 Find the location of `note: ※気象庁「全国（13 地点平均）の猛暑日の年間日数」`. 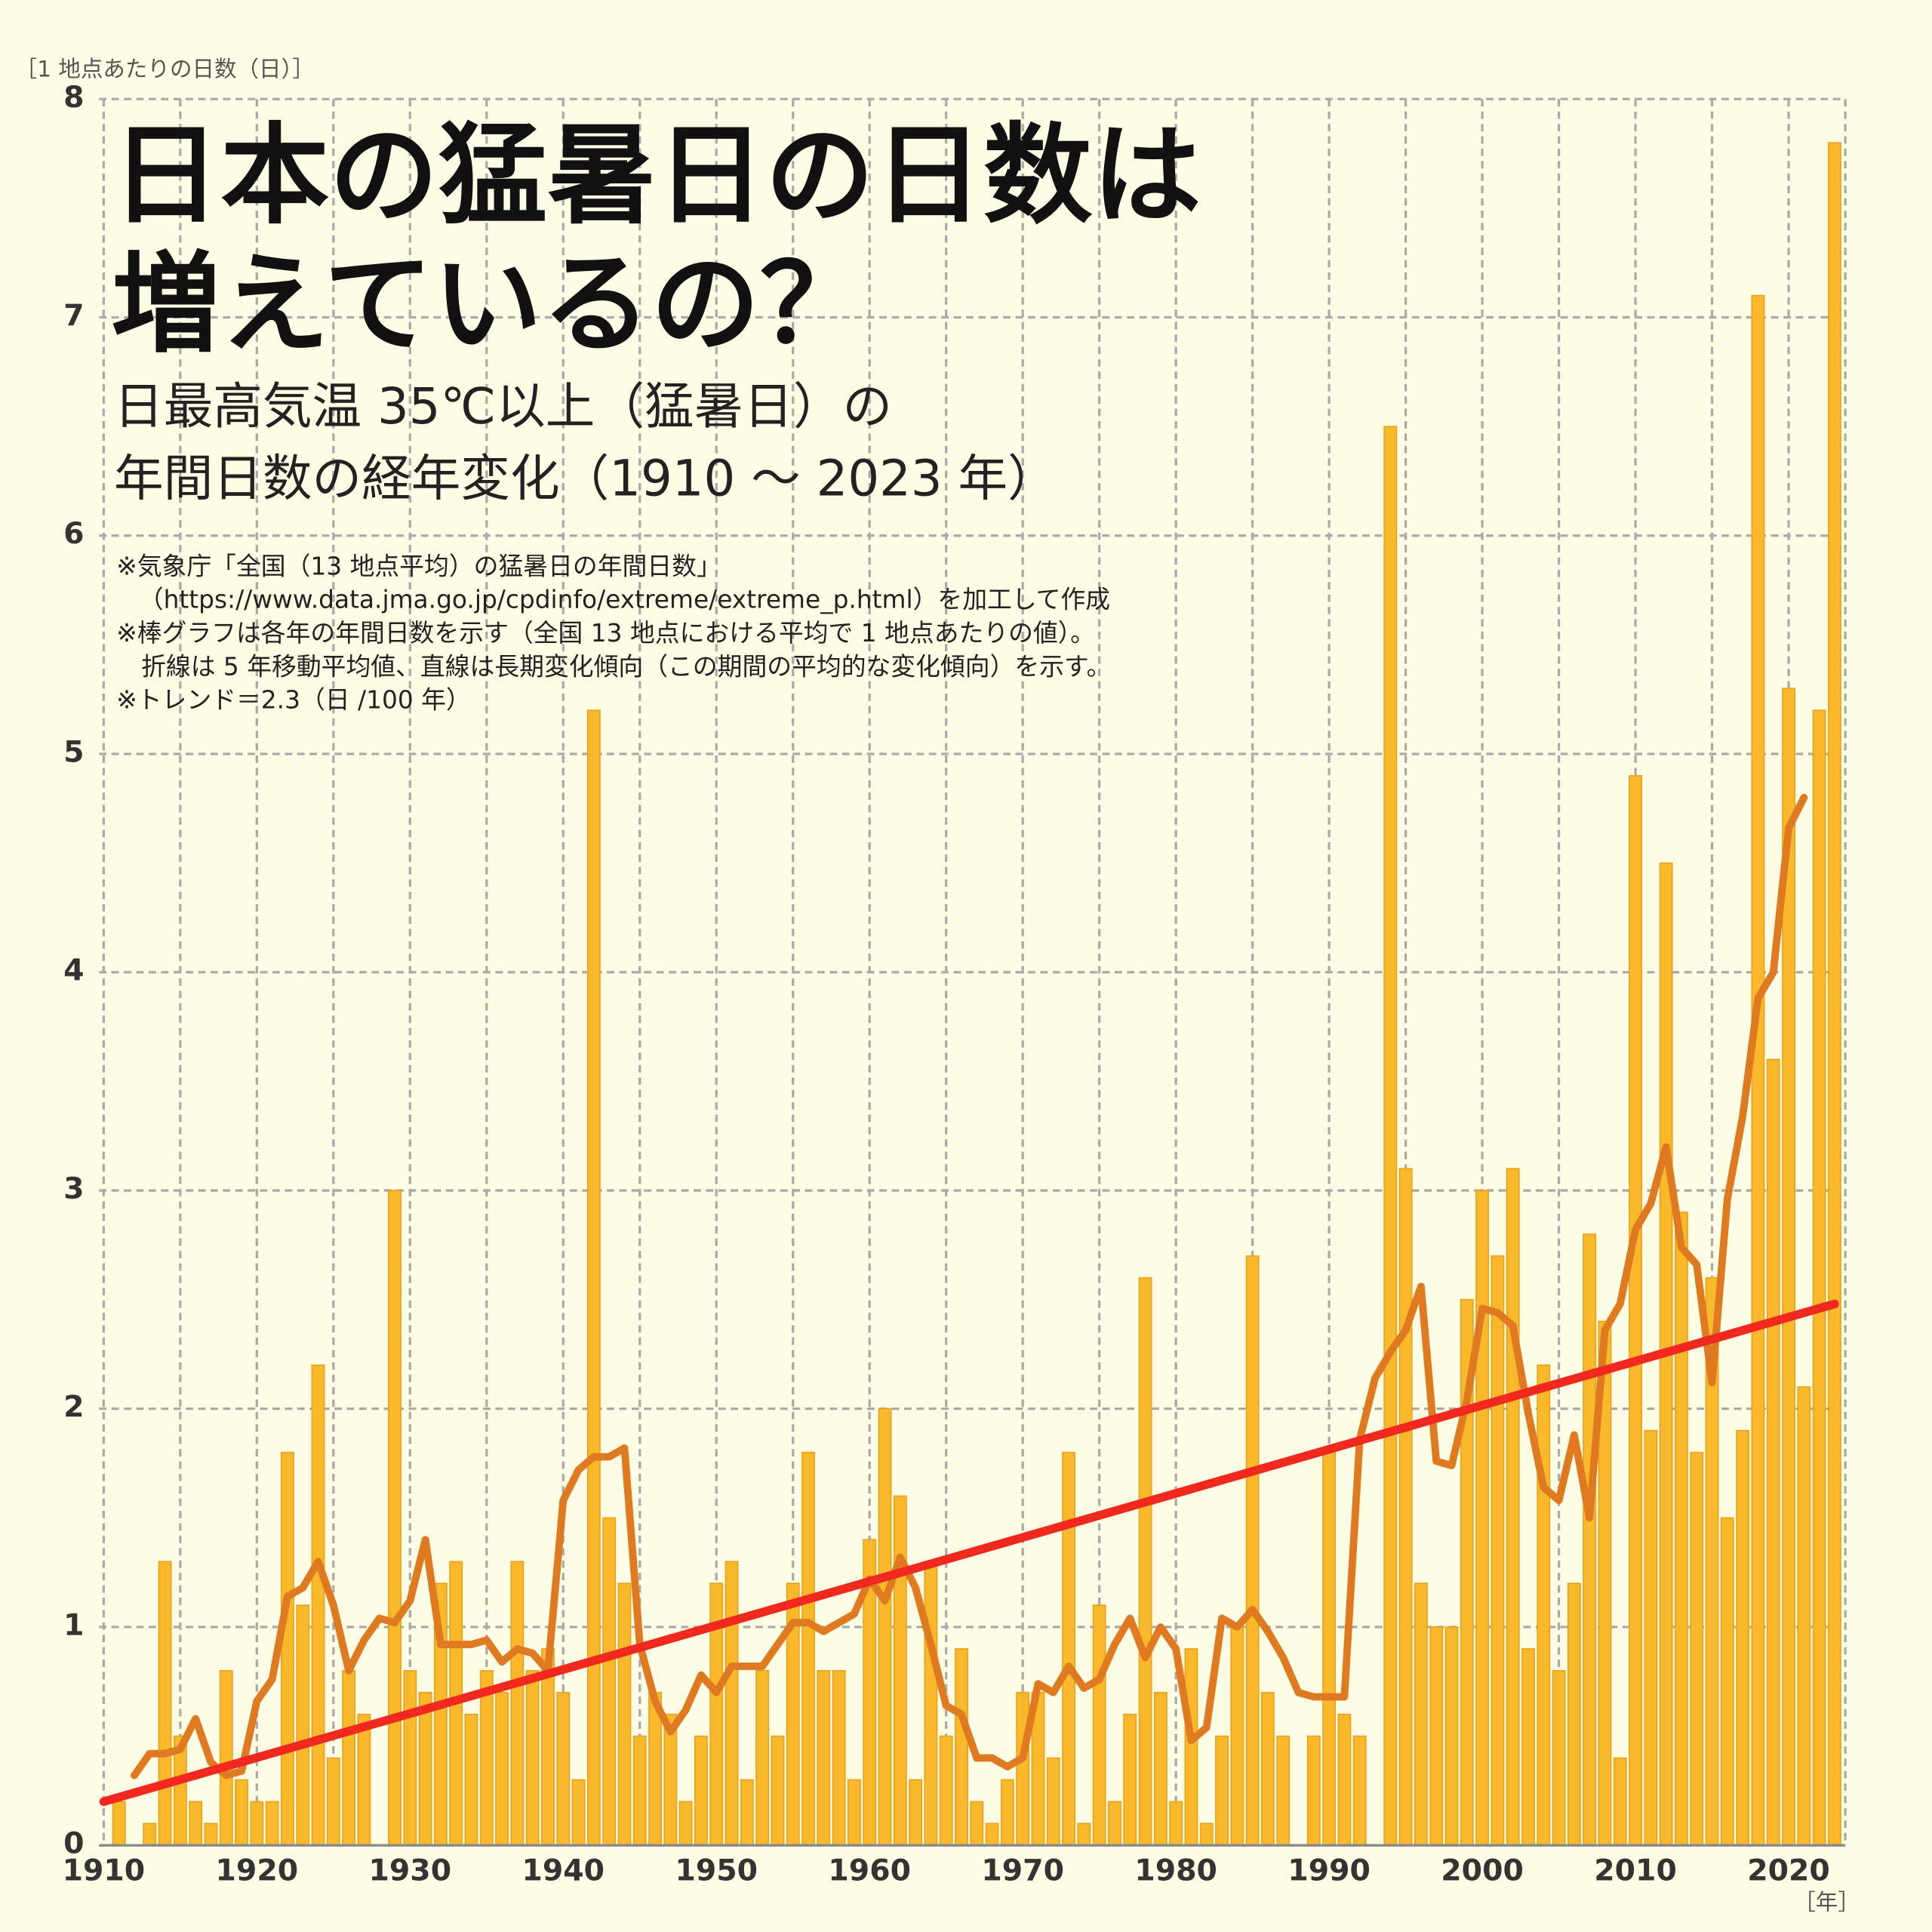

note: ※気象庁「全国（13 地点平均）の猛暑日の年間日数」 is located at coordinates (418, 566).